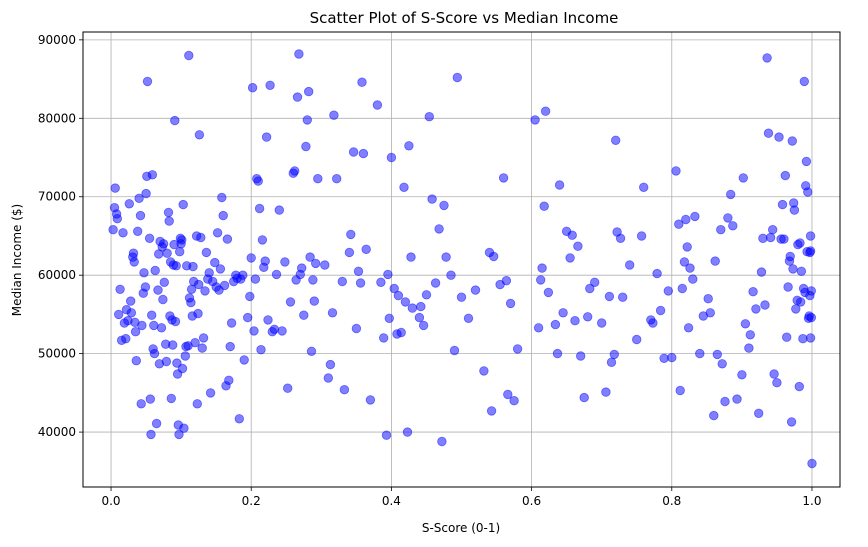 The height and width of the screenshot is (547, 868). Describe the element at coordinates (57, 197) in the screenshot. I see `y-tick-label: 70000` at that location.